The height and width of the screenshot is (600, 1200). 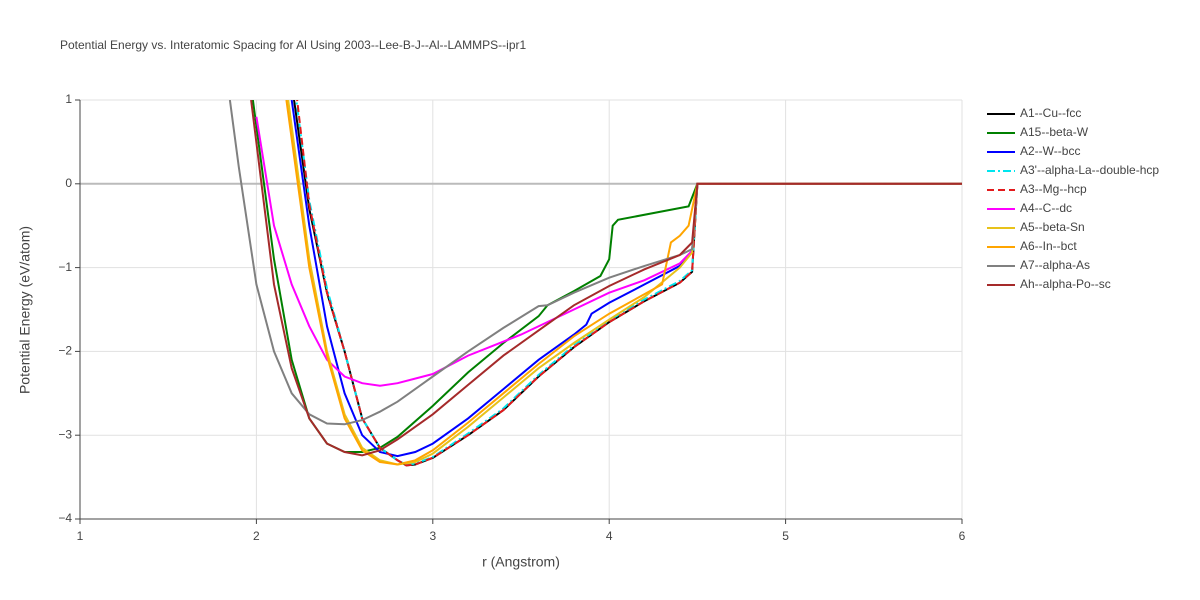 I want to click on legend-label: A15--beta-W, so click(x=1054, y=132).